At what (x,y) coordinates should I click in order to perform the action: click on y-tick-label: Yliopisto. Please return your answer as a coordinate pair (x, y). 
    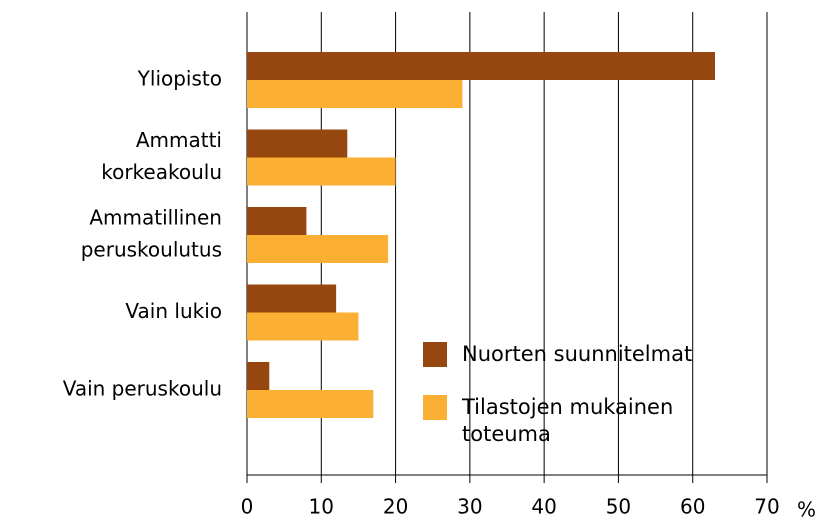
    Looking at the image, I should click on (179, 79).